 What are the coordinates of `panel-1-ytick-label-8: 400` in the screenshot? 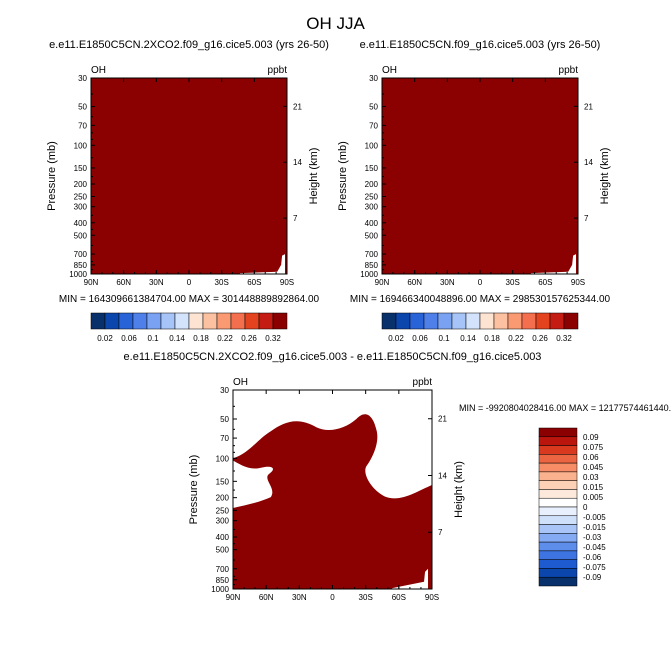 It's located at (372, 223).